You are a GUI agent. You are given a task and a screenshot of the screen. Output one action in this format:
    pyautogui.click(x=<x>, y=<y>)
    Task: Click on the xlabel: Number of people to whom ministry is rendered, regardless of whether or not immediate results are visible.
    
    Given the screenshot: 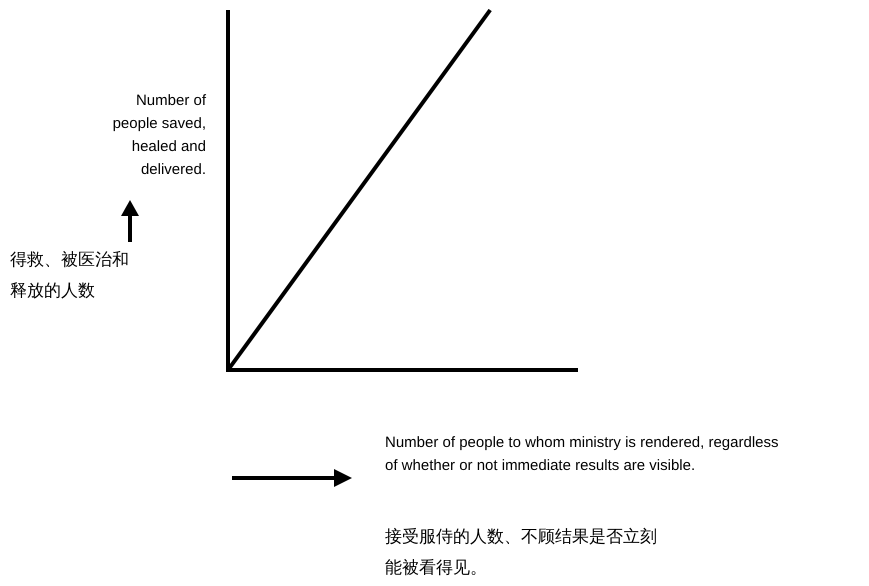 What is the action you would take?
    pyautogui.click(x=582, y=454)
    